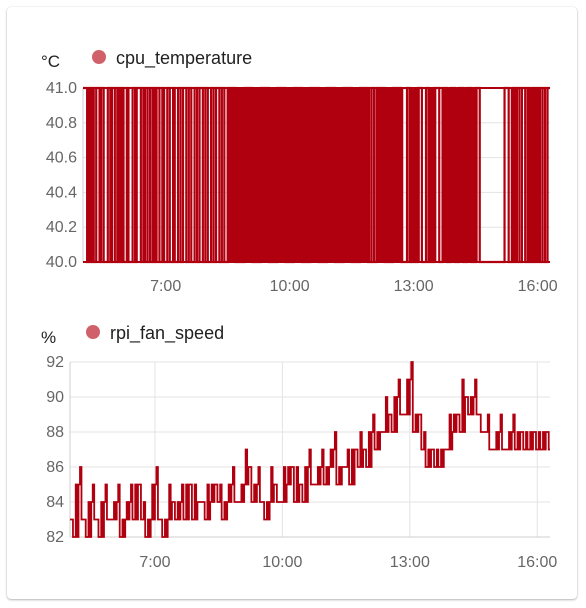  I want to click on cpu-temperature-x-axis: 7:00 10:00 13:00 16:00, so click(354, 286).